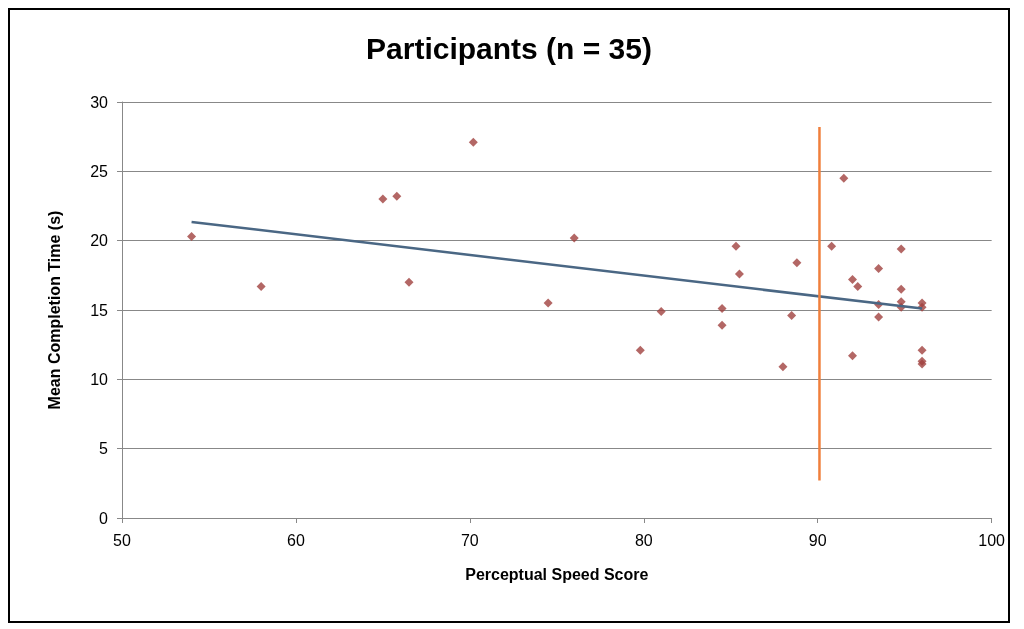 Image resolution: width=1024 pixels, height=629 pixels. I want to click on x-tick-label: 90, so click(817, 540).